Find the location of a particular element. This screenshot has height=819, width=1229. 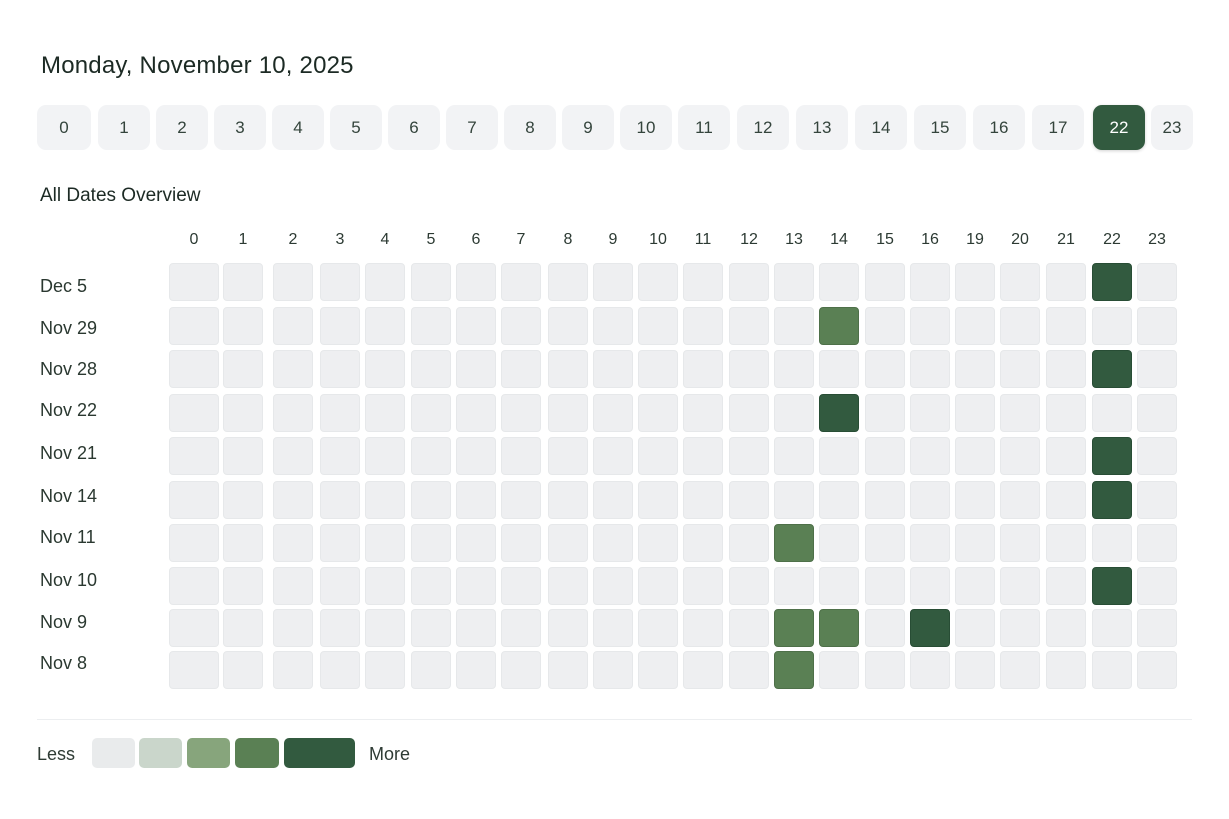

hour-tab-5: 5 is located at coordinates (356, 127).